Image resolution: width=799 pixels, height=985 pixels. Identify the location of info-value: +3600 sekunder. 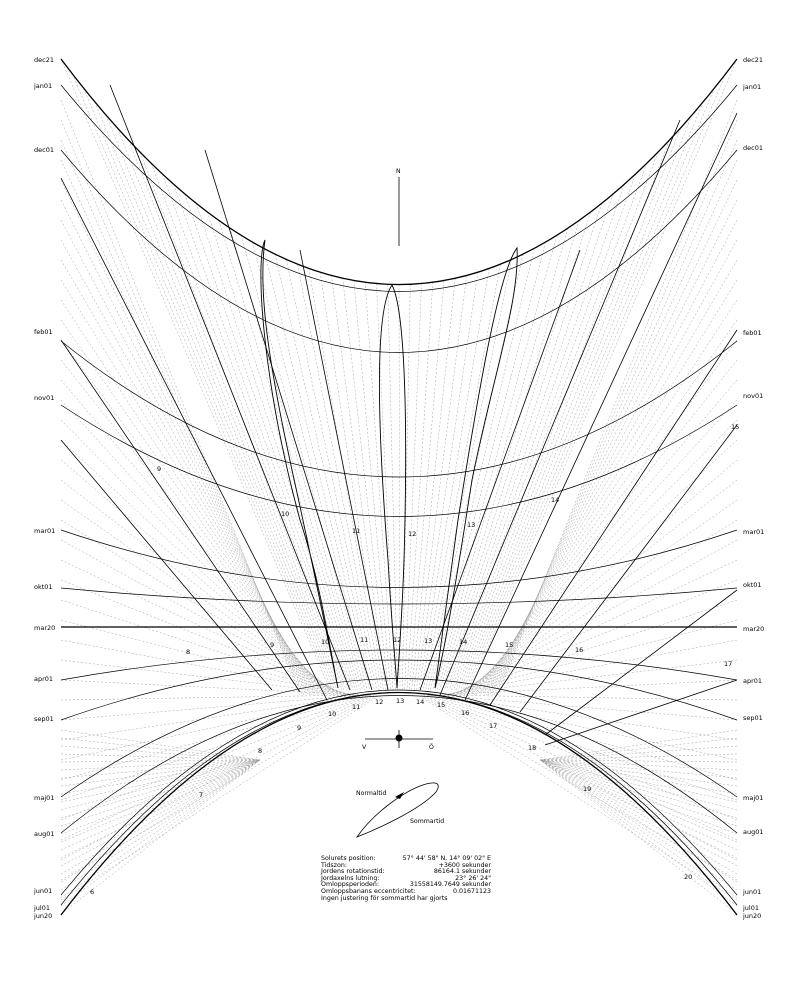
(464, 865).